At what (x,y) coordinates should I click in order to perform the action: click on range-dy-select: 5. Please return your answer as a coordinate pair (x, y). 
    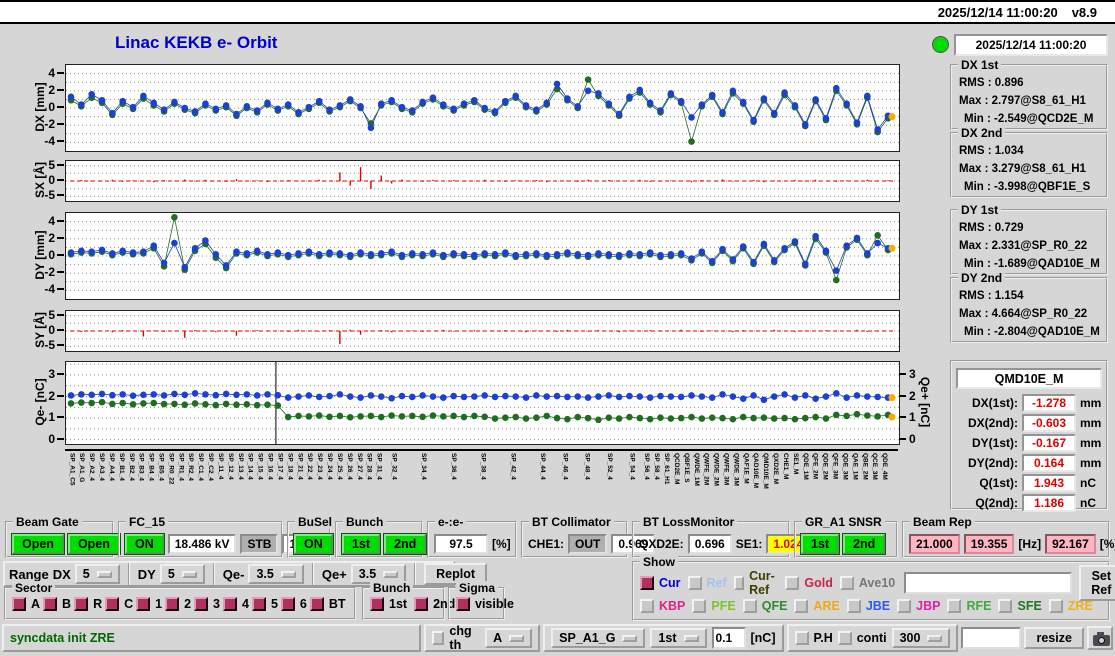
    Looking at the image, I should click on (182, 574).